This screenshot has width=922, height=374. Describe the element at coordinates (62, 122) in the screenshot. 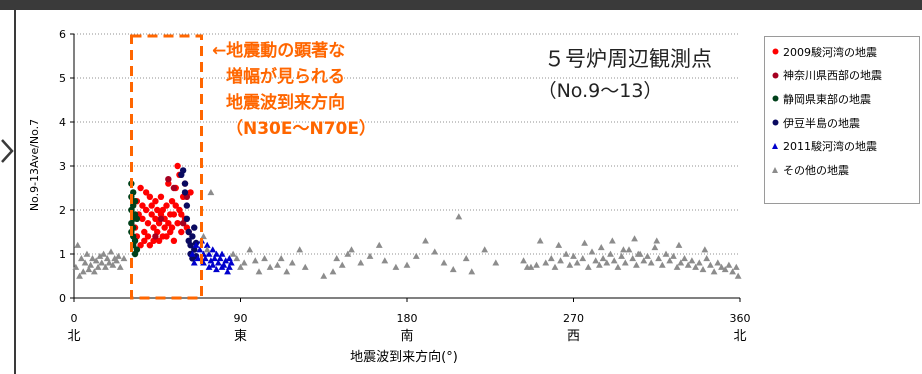

I see `y-tick-label-4: 4` at that location.